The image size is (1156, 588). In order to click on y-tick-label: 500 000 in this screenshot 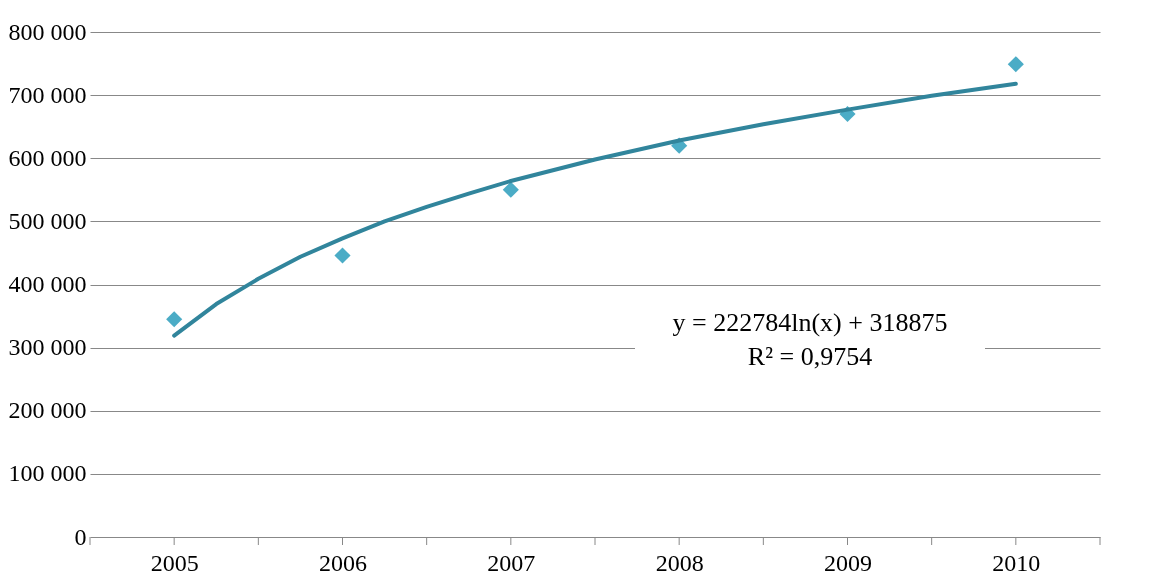, I will do `click(47, 220)`.